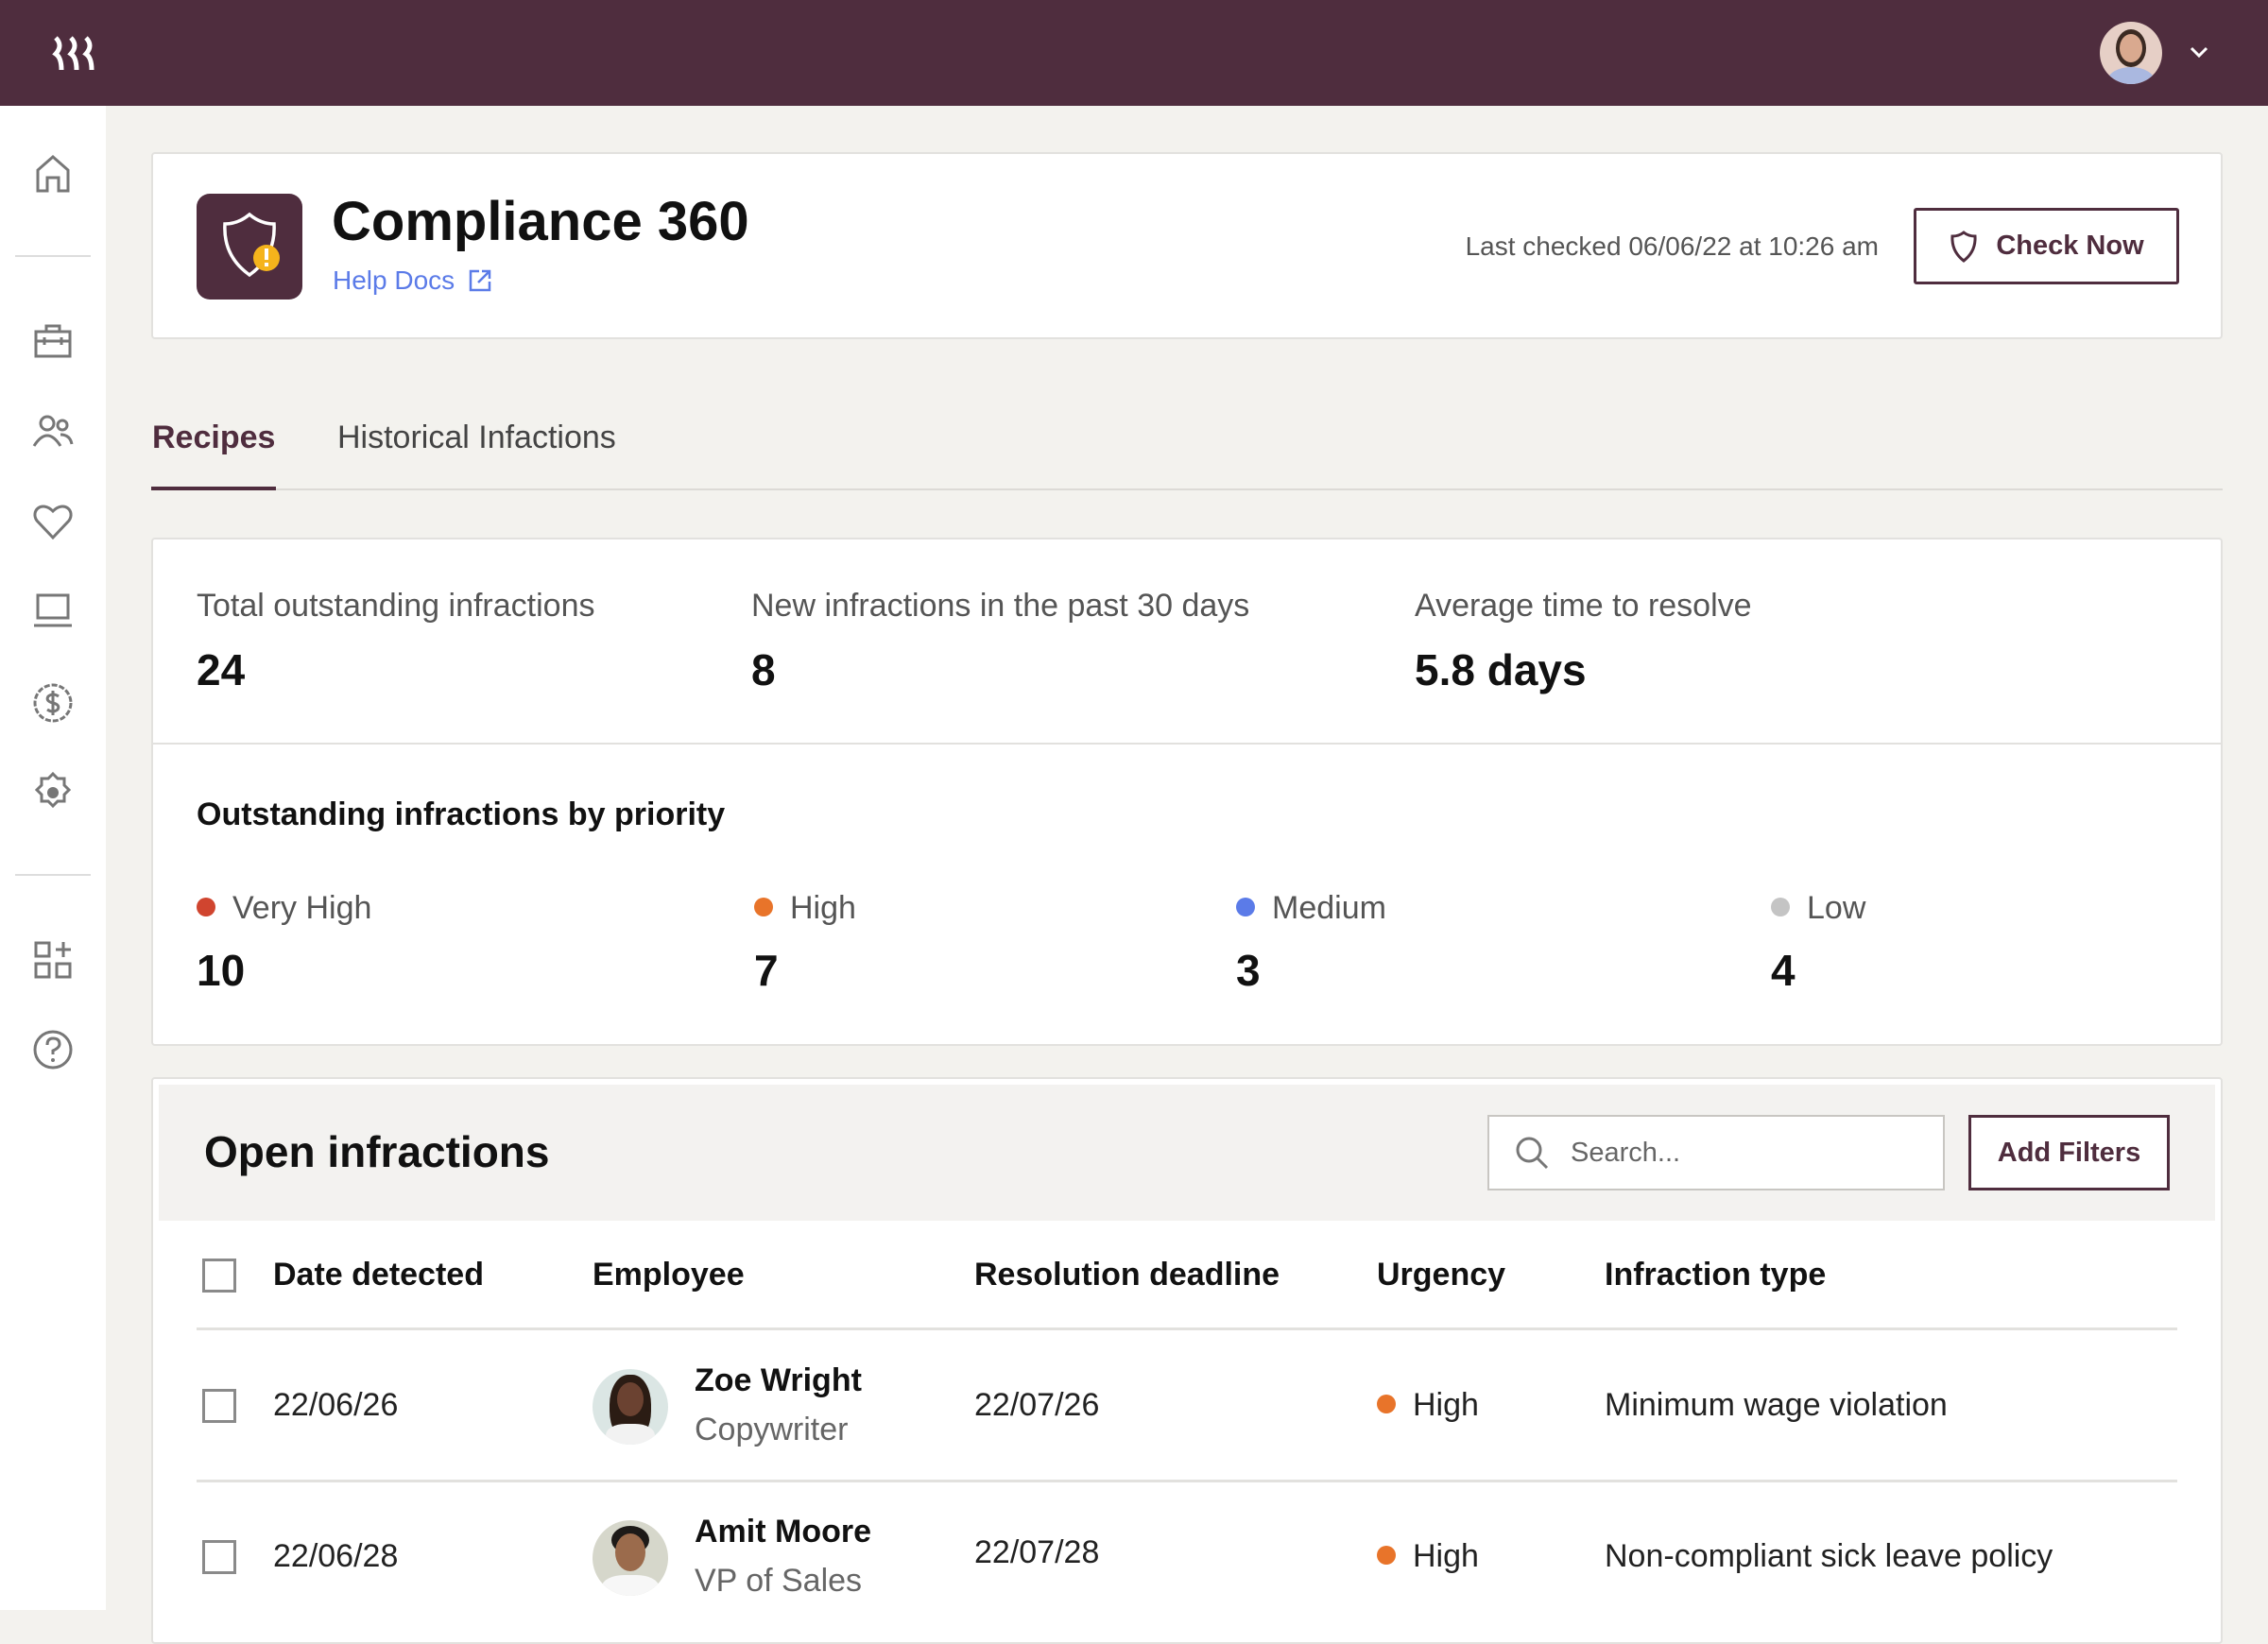 The width and height of the screenshot is (2268, 1644). I want to click on check-now-button: Check Now, so click(2046, 246).